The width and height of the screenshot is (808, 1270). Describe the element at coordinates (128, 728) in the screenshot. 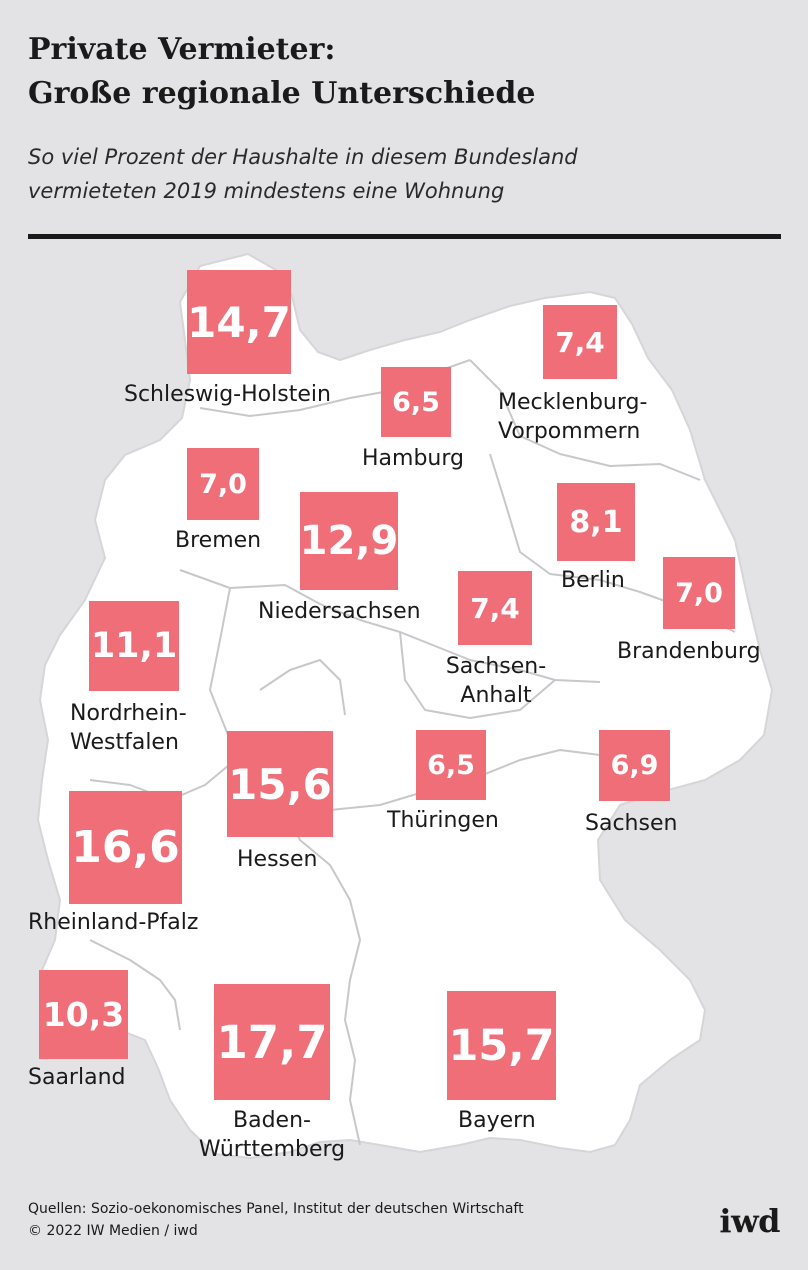

I see `region-label: Nordrhein- Westfalen` at that location.